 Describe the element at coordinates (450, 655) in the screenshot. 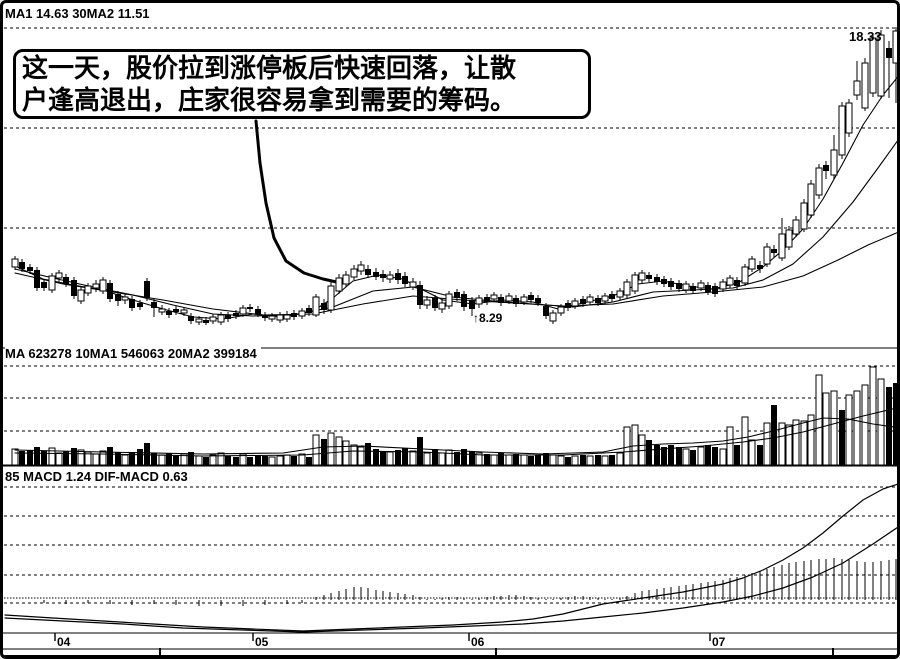

I see `bottom-scrollbar` at that location.